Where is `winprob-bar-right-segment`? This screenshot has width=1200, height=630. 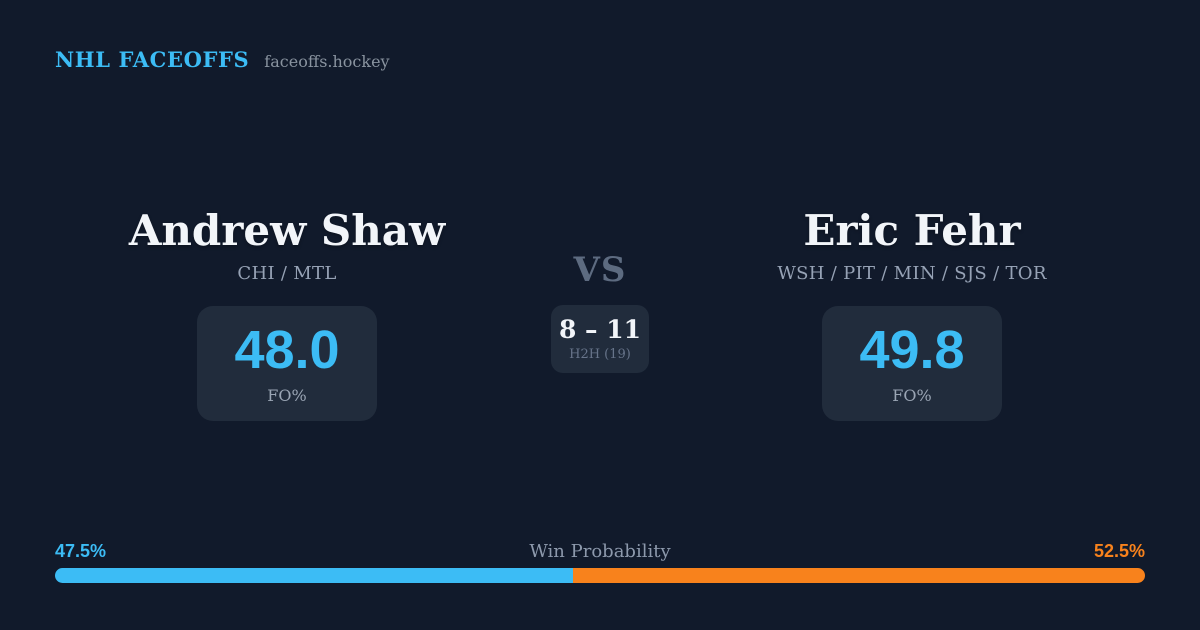
winprob-bar-right-segment is located at coordinates (858, 575).